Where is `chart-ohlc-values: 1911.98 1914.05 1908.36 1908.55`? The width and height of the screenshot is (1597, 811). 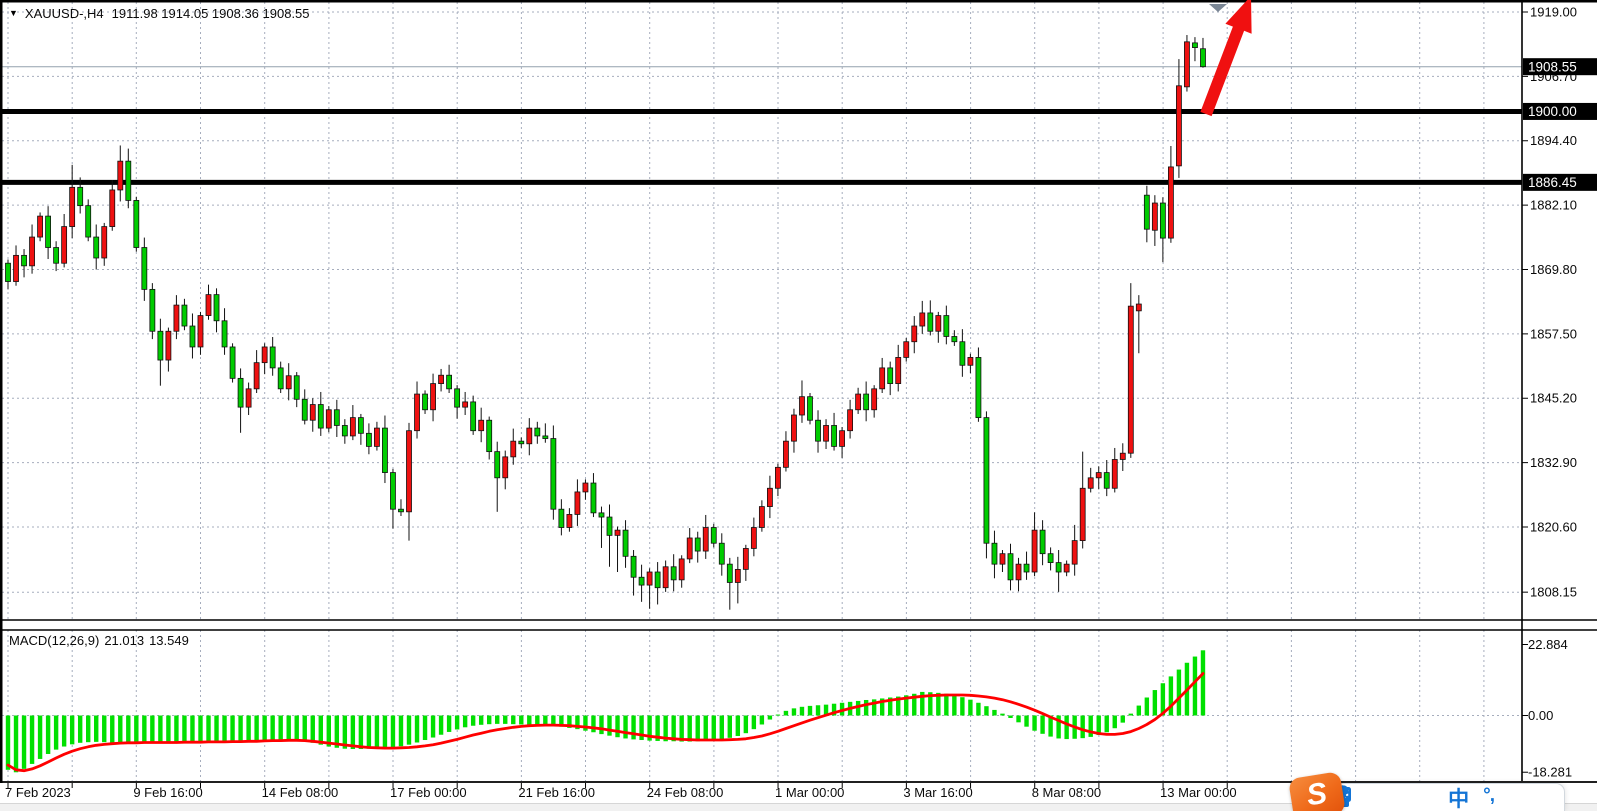
chart-ohlc-values: 1911.98 1914.05 1908.36 1908.55 is located at coordinates (210, 13).